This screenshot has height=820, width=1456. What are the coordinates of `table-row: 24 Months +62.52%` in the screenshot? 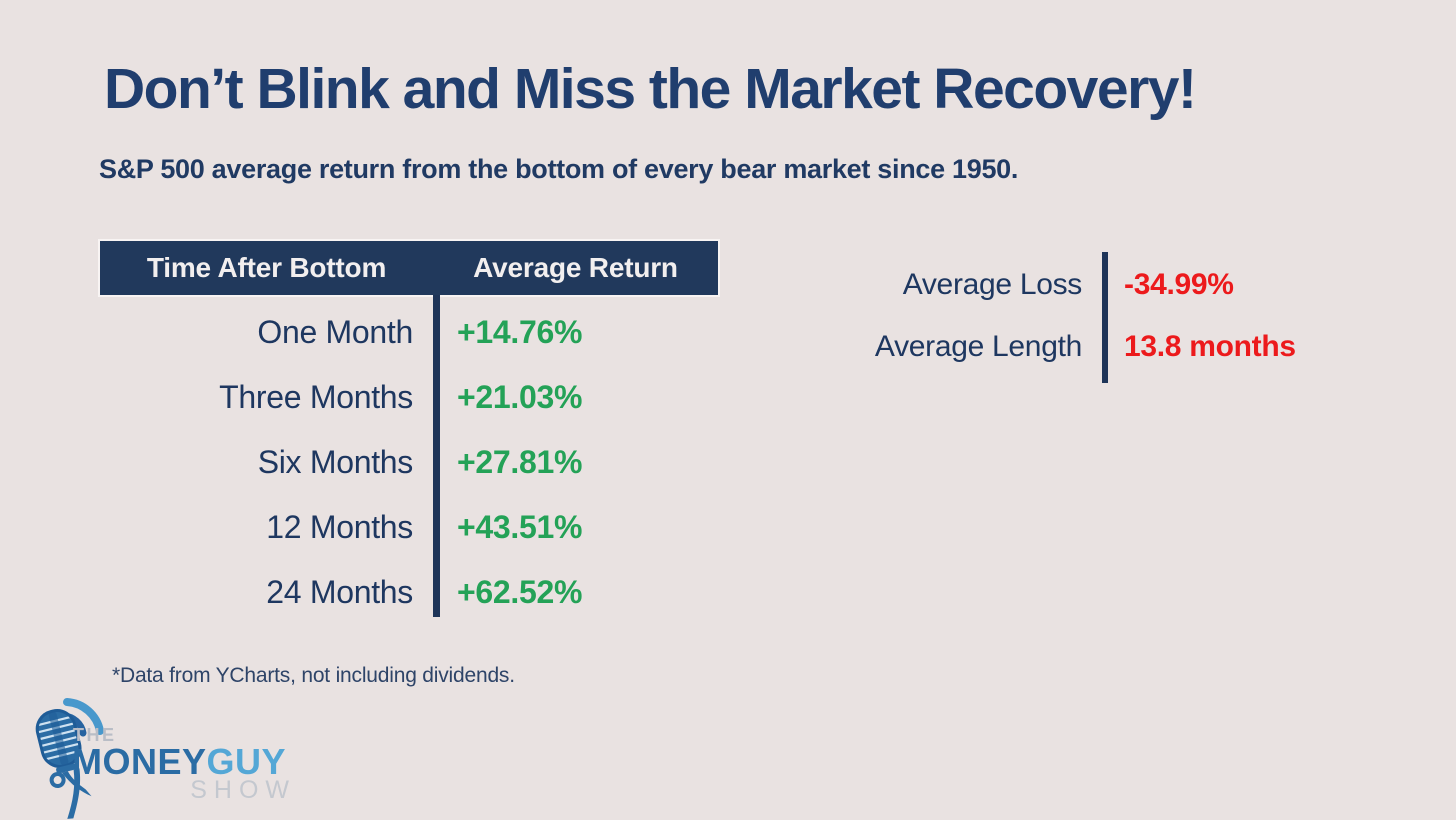 It's located at (409, 592).